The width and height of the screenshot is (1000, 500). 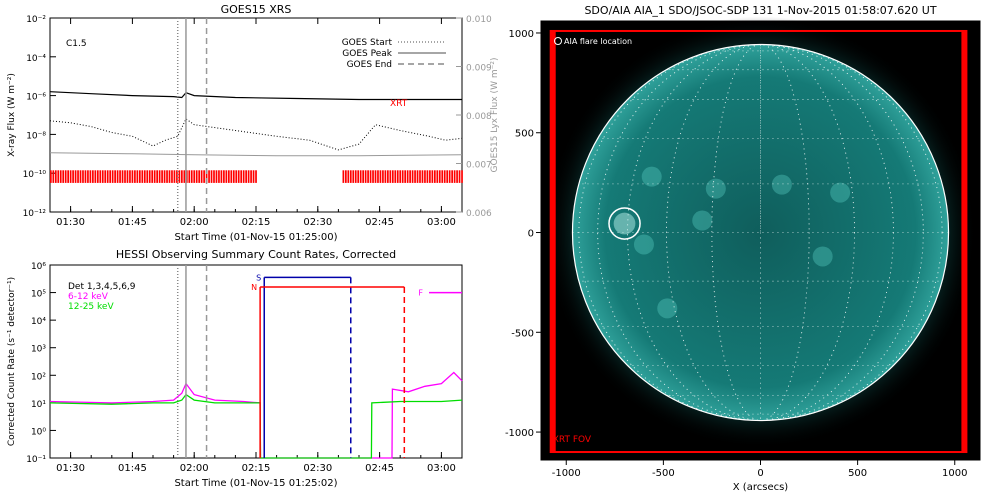 What do you see at coordinates (479, 117) in the screenshot?
I see `goes-y2-tick-label: 0.008` at bounding box center [479, 117].